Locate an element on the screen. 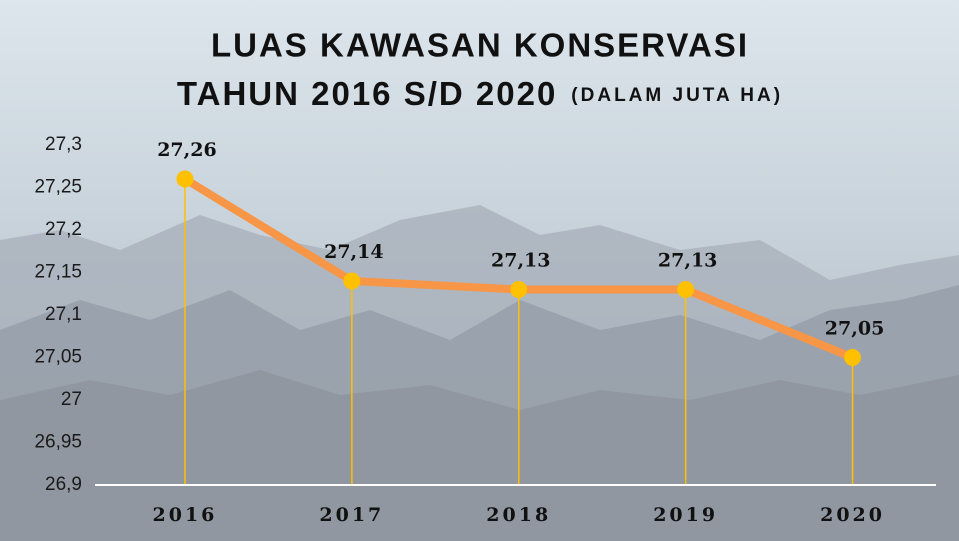 This screenshot has height=541, width=959. chart-title: TAHUN 2016 S/D 2020 is located at coordinates (367, 93).